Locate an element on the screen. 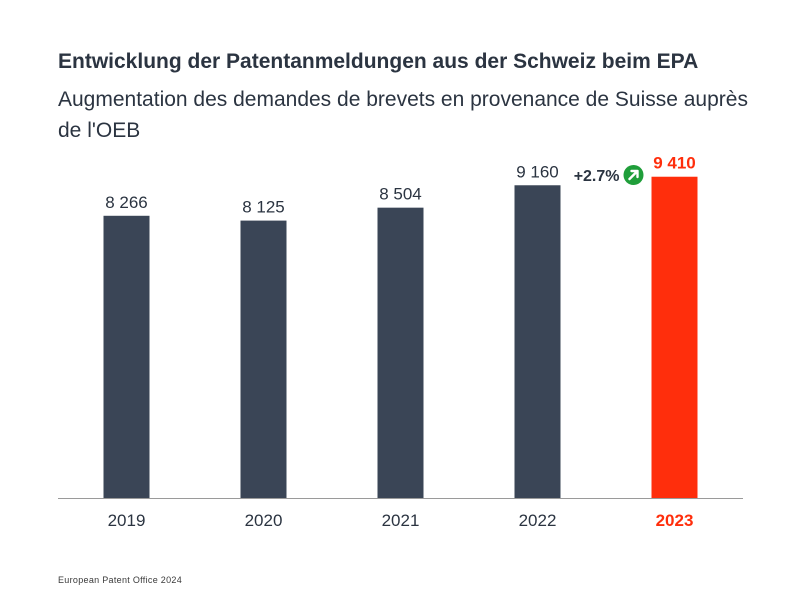  source-footer: European Patent Office 2024 is located at coordinates (120, 580).